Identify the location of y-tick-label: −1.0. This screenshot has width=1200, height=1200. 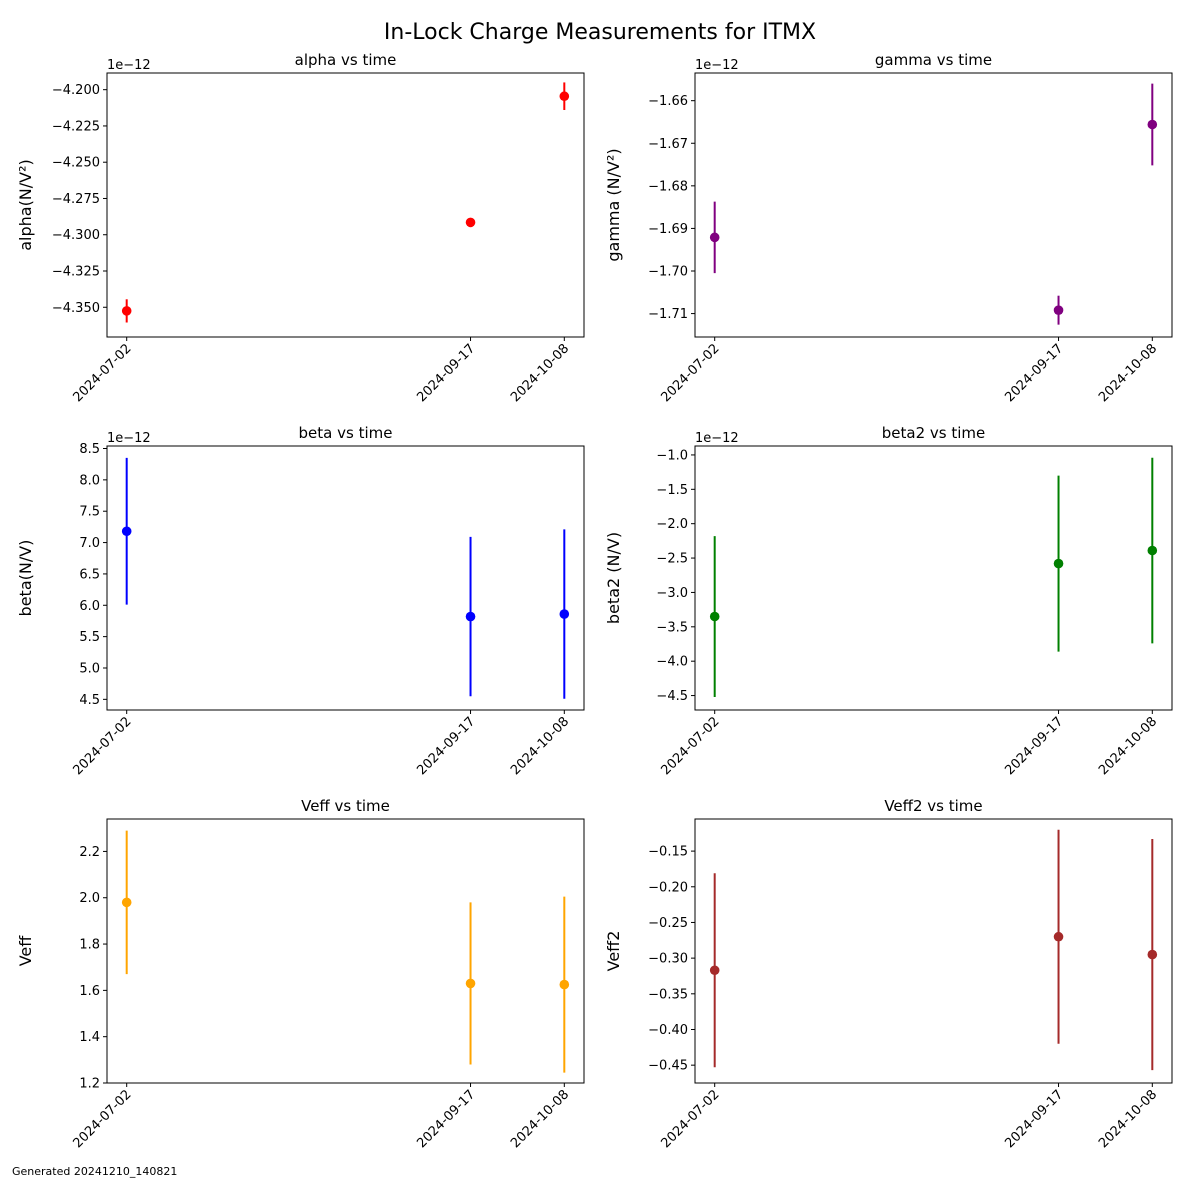
(672, 455).